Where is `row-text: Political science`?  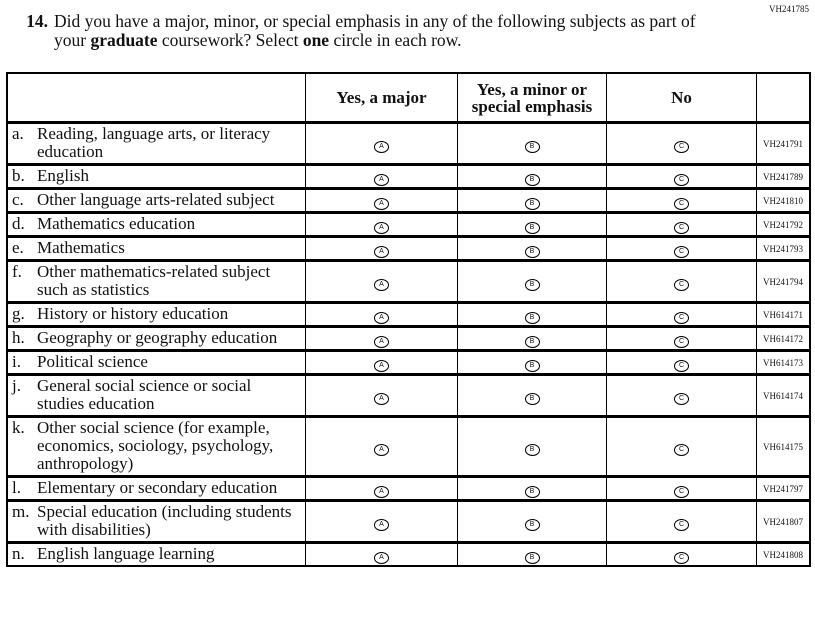 row-text: Political science is located at coordinates (92, 361).